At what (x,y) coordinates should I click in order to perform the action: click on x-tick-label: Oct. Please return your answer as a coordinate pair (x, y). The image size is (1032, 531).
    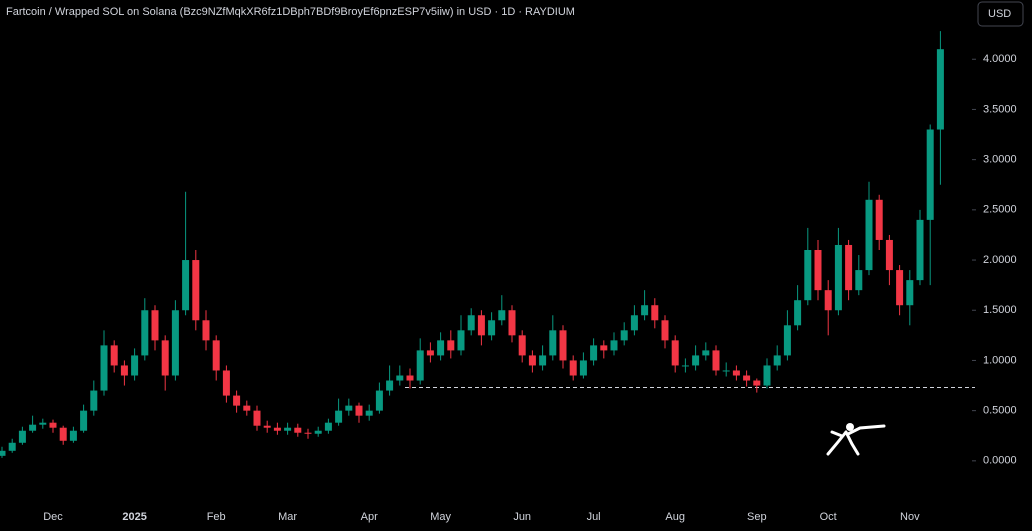
    Looking at the image, I should click on (828, 517).